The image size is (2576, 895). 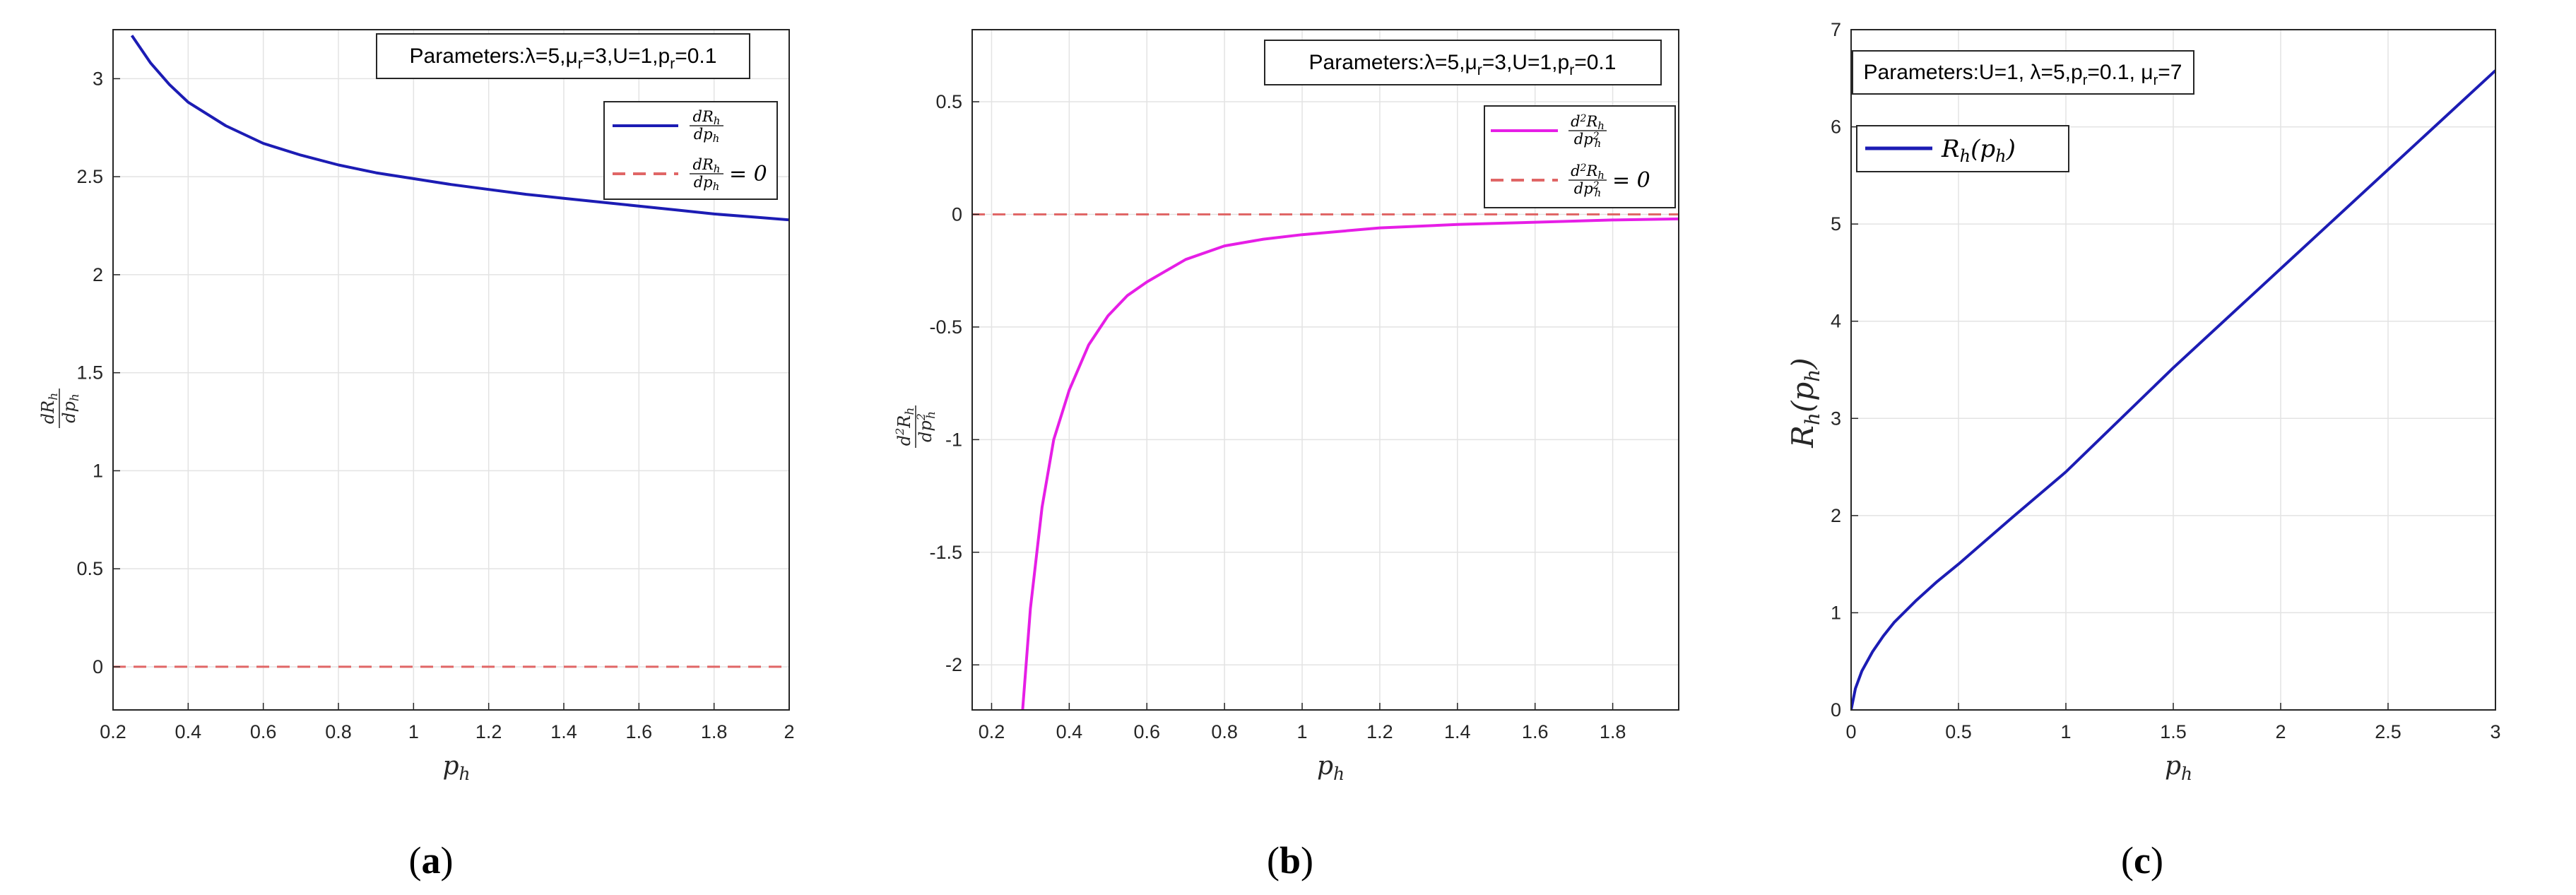 I want to click on panel-a-ytick-label-5: 2.5, so click(x=89, y=177).